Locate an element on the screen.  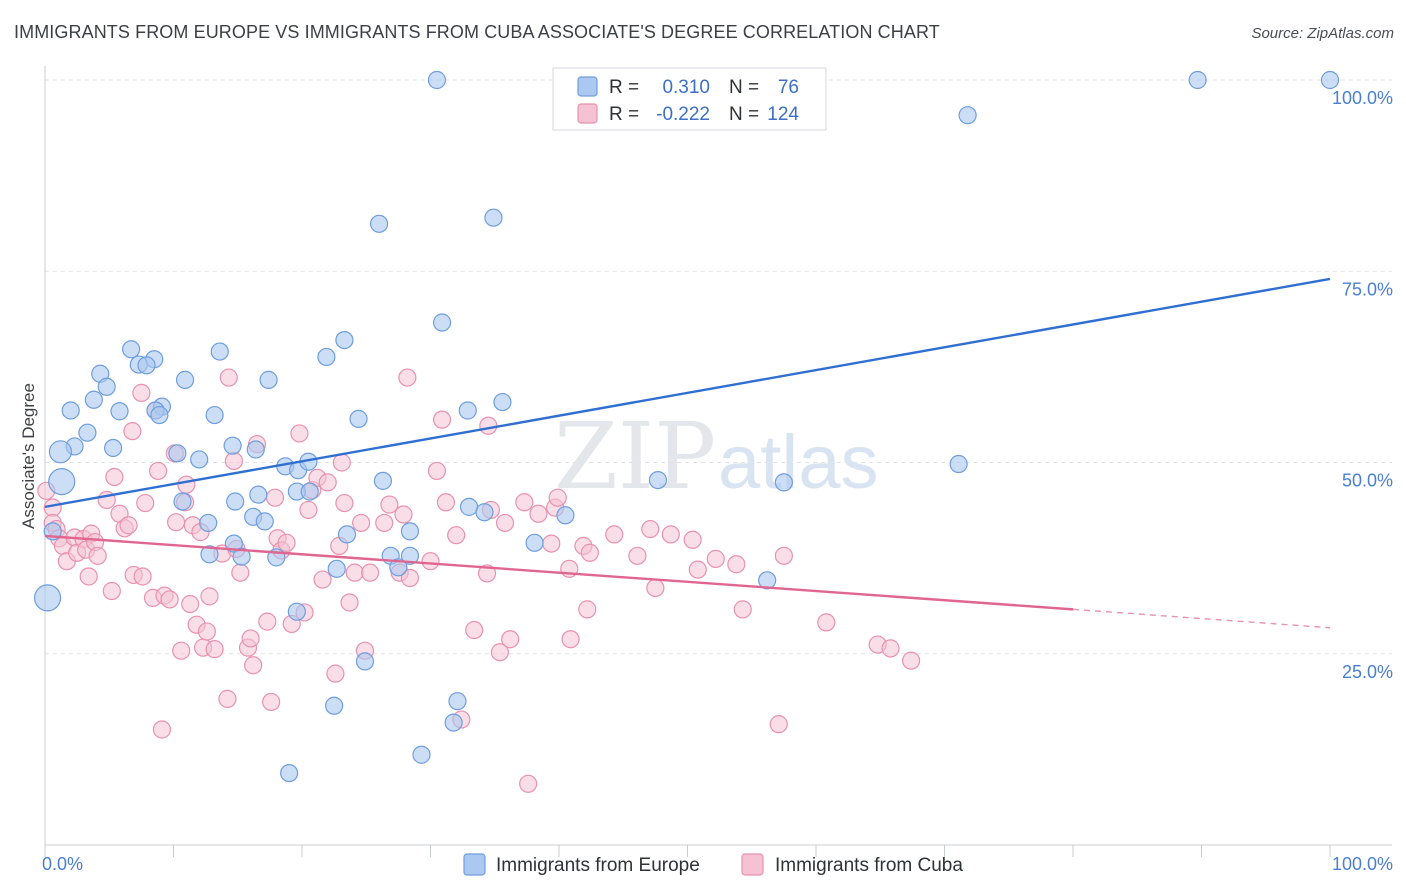
cuba-trend-line is located at coordinates (559, 572).